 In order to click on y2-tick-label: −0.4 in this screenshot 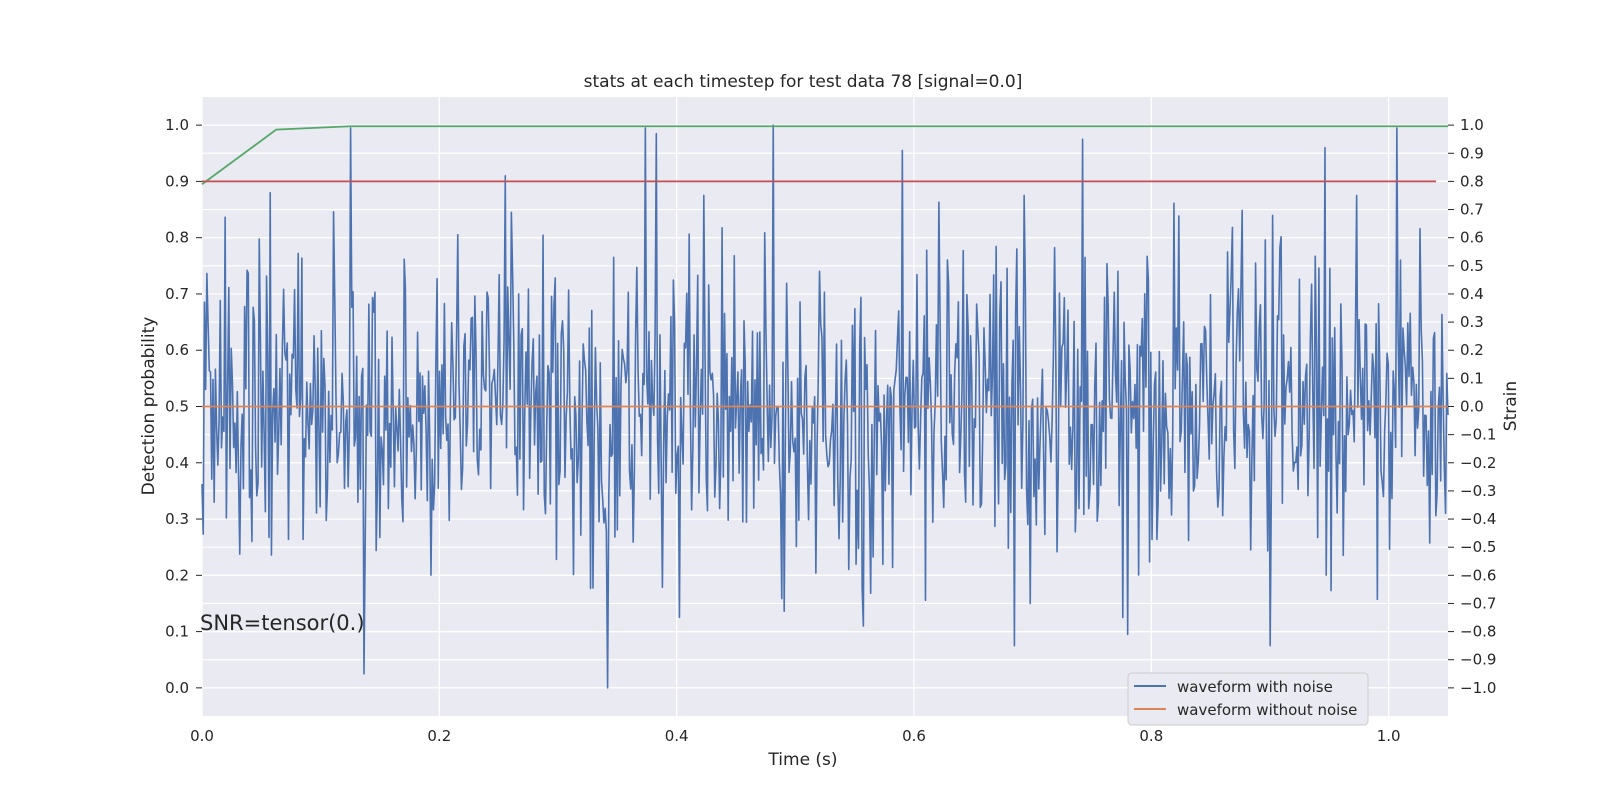, I will do `click(1478, 519)`.